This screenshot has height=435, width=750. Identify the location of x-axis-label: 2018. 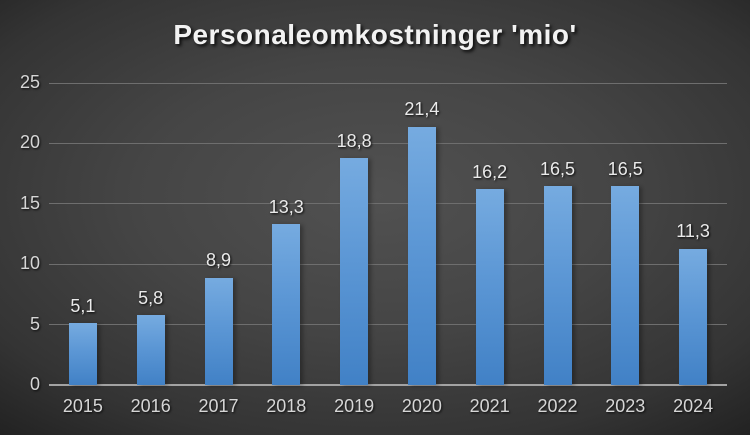
(286, 406).